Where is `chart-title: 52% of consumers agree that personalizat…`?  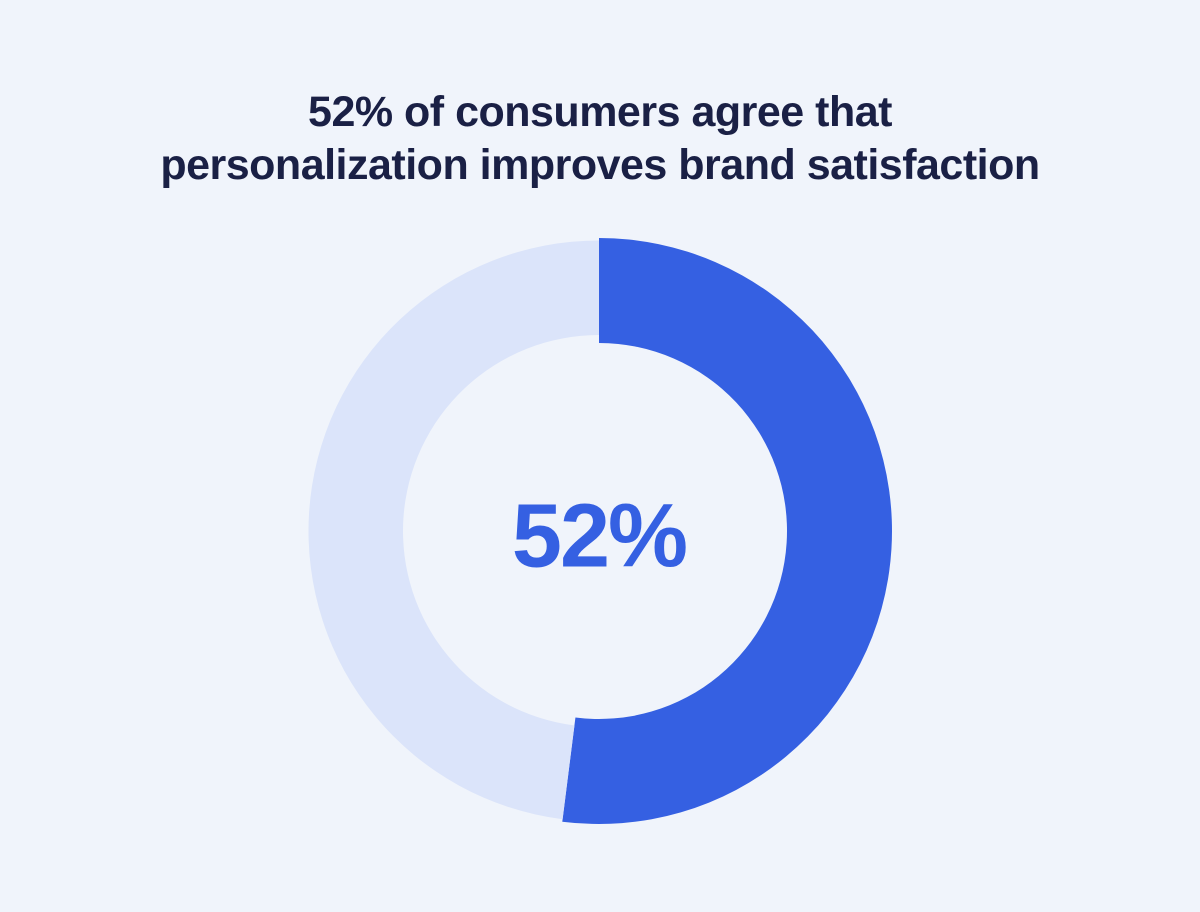
chart-title: 52% of consumers agree that personalizat… is located at coordinates (600, 139).